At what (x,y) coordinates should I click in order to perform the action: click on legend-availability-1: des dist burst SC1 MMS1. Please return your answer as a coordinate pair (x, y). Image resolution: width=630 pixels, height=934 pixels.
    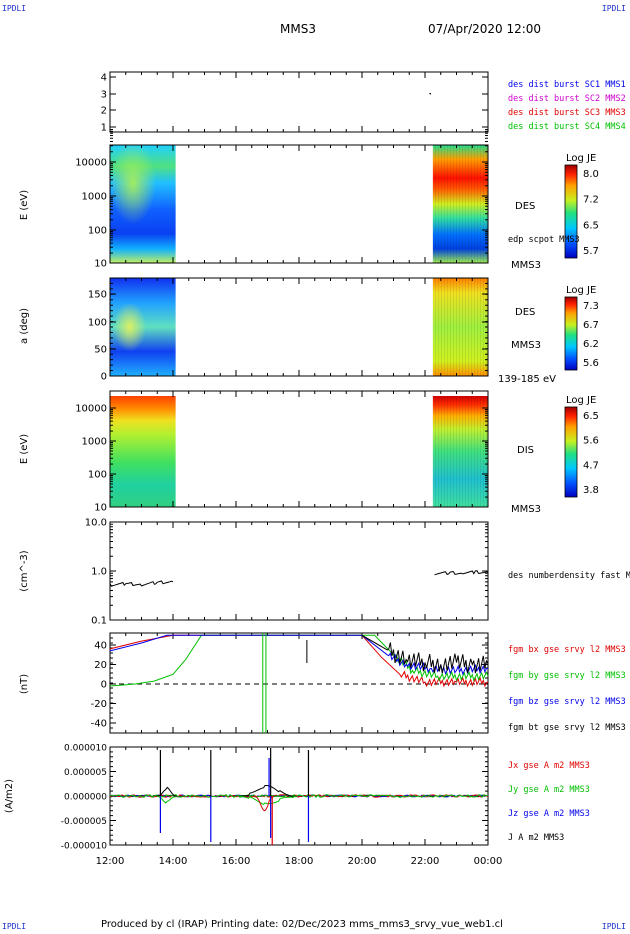
    Looking at the image, I should click on (567, 85).